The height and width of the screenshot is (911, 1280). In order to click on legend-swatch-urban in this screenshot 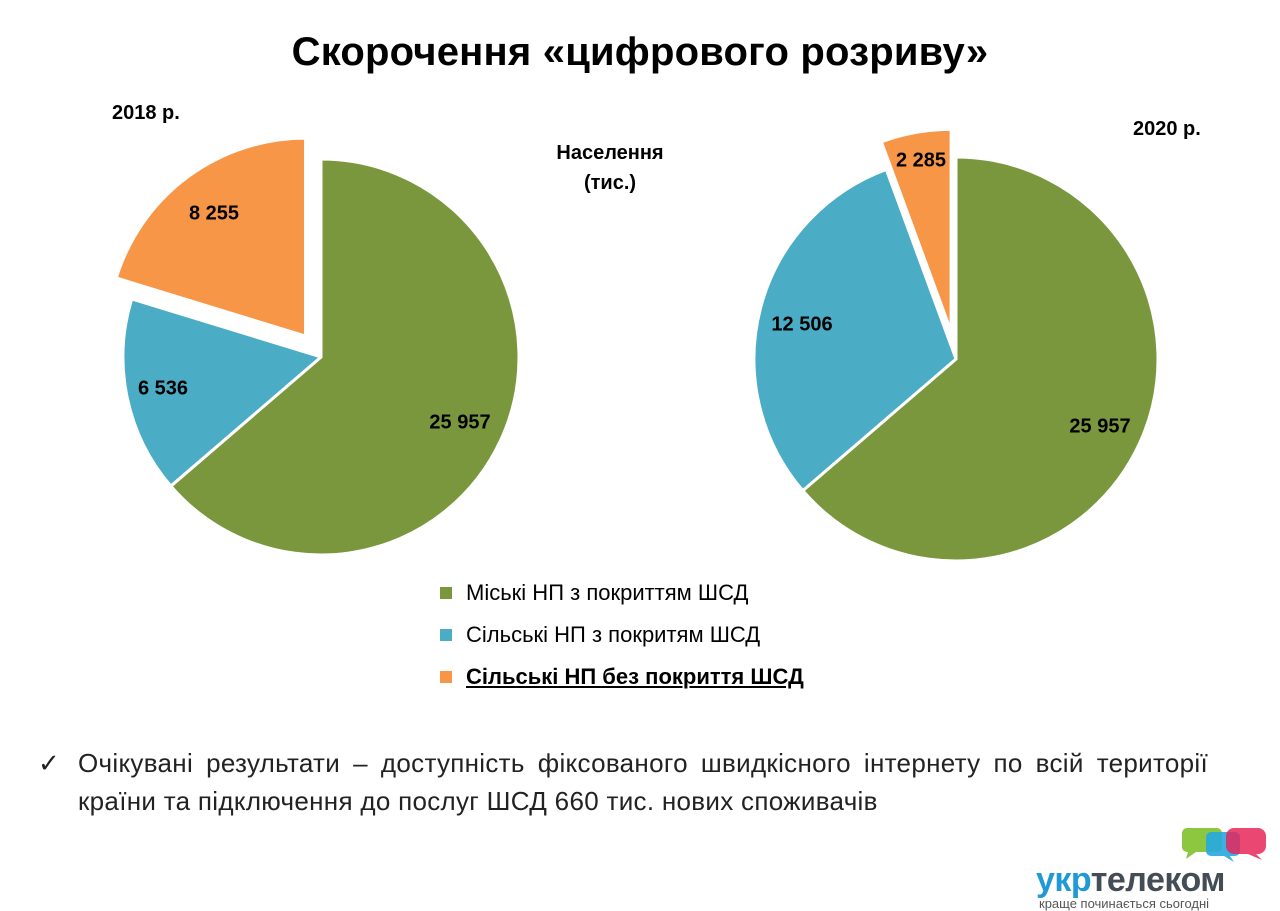, I will do `click(446, 593)`.